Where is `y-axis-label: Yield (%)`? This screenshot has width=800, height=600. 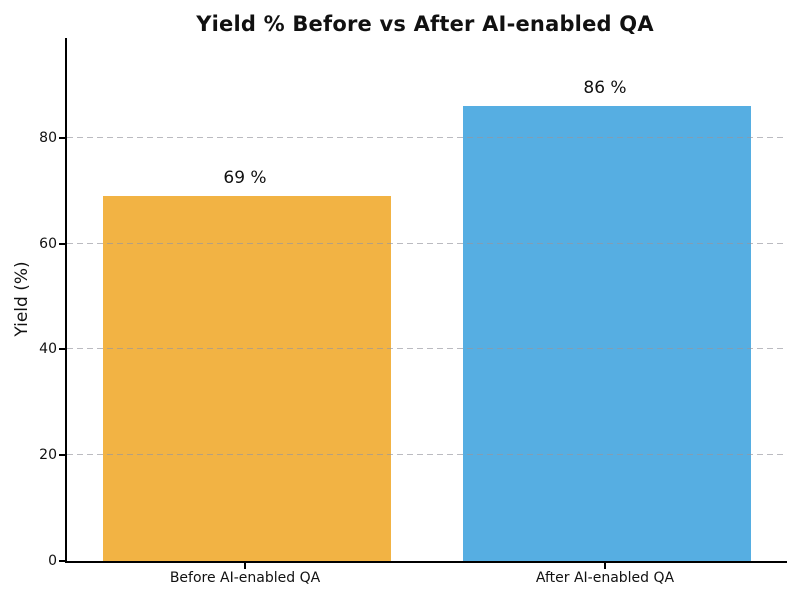 y-axis-label: Yield (%) is located at coordinates (22, 299).